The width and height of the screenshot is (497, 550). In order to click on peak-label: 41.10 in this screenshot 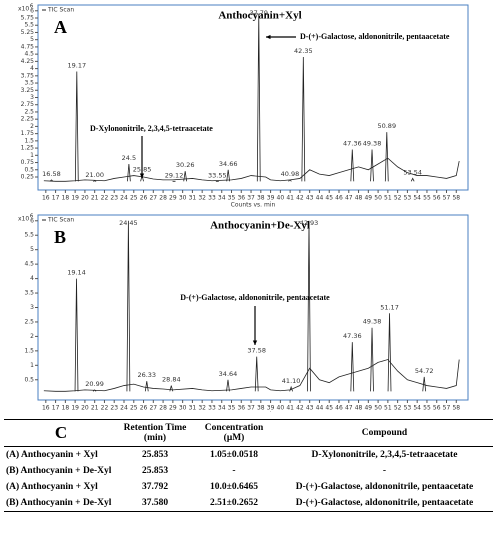, I will do `click(291, 381)`.